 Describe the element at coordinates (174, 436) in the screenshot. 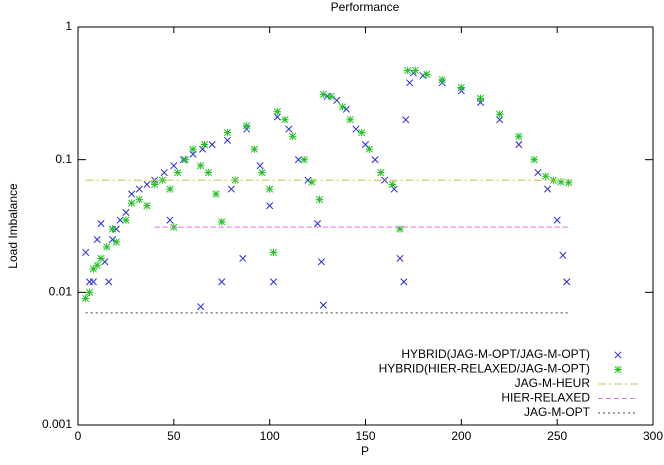

I see `x-tick-label: 50` at that location.